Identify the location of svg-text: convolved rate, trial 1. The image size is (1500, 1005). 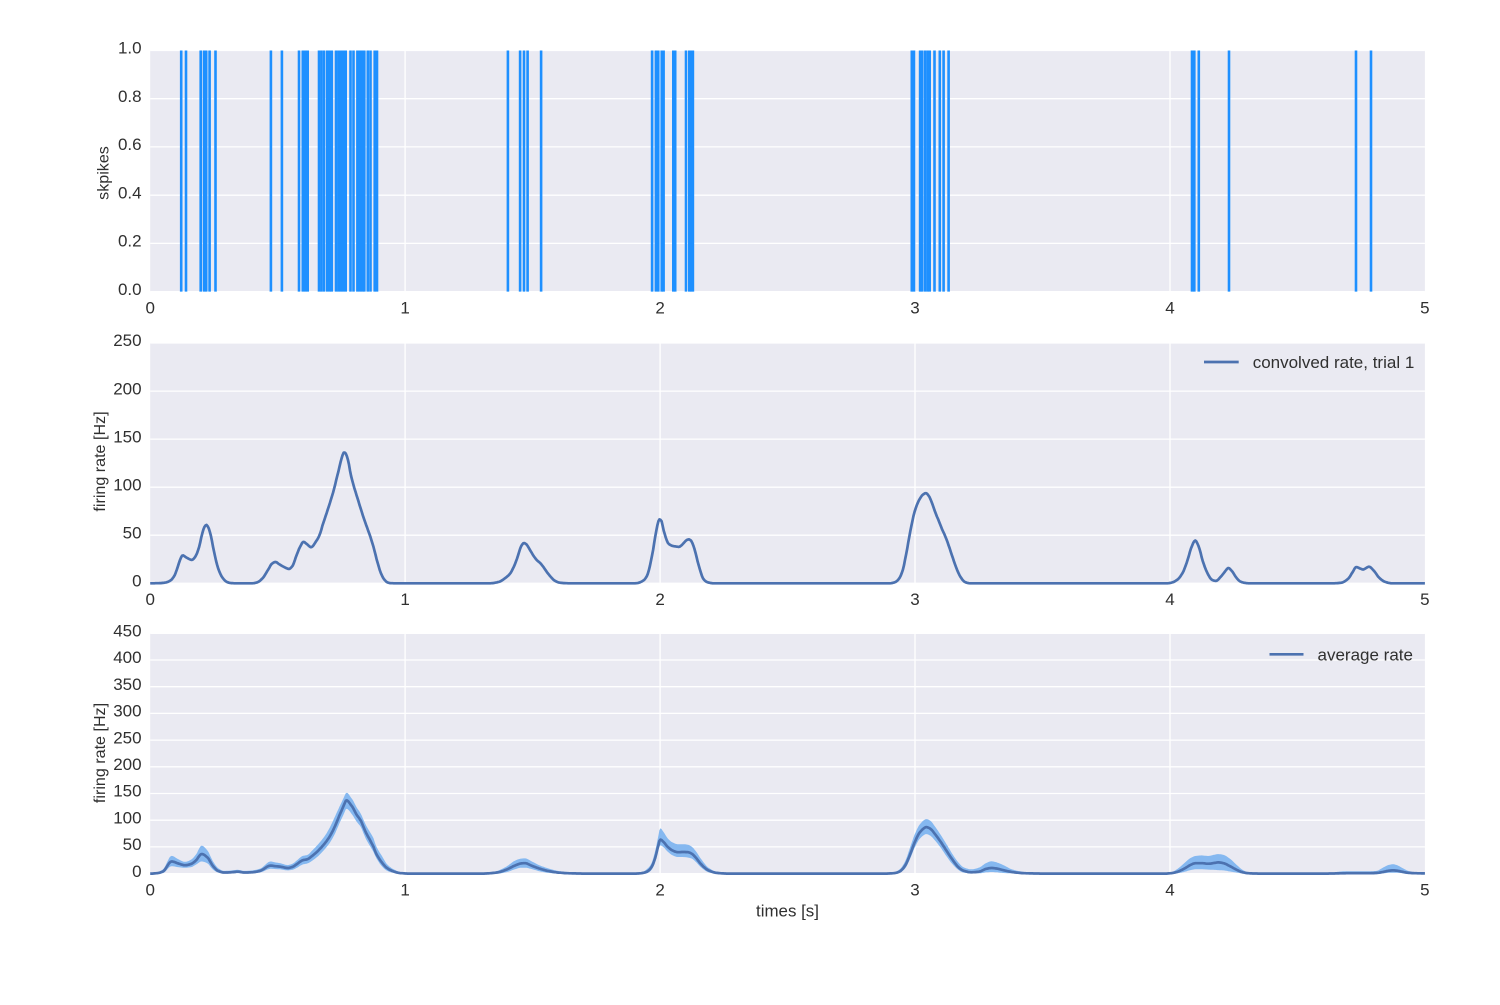
(1334, 362).